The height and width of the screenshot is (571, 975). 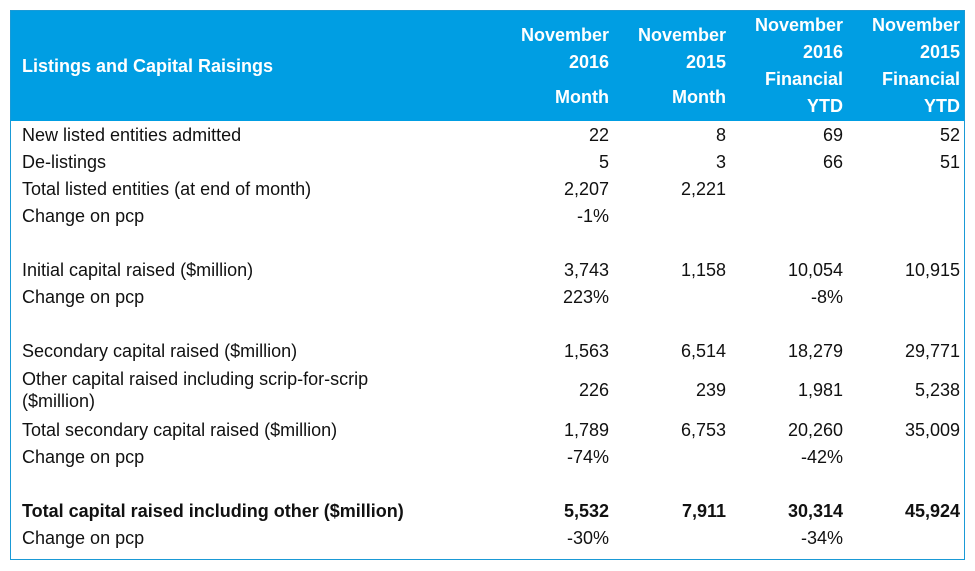 What do you see at coordinates (585, 296) in the screenshot?
I see `table-cell: 223%` at bounding box center [585, 296].